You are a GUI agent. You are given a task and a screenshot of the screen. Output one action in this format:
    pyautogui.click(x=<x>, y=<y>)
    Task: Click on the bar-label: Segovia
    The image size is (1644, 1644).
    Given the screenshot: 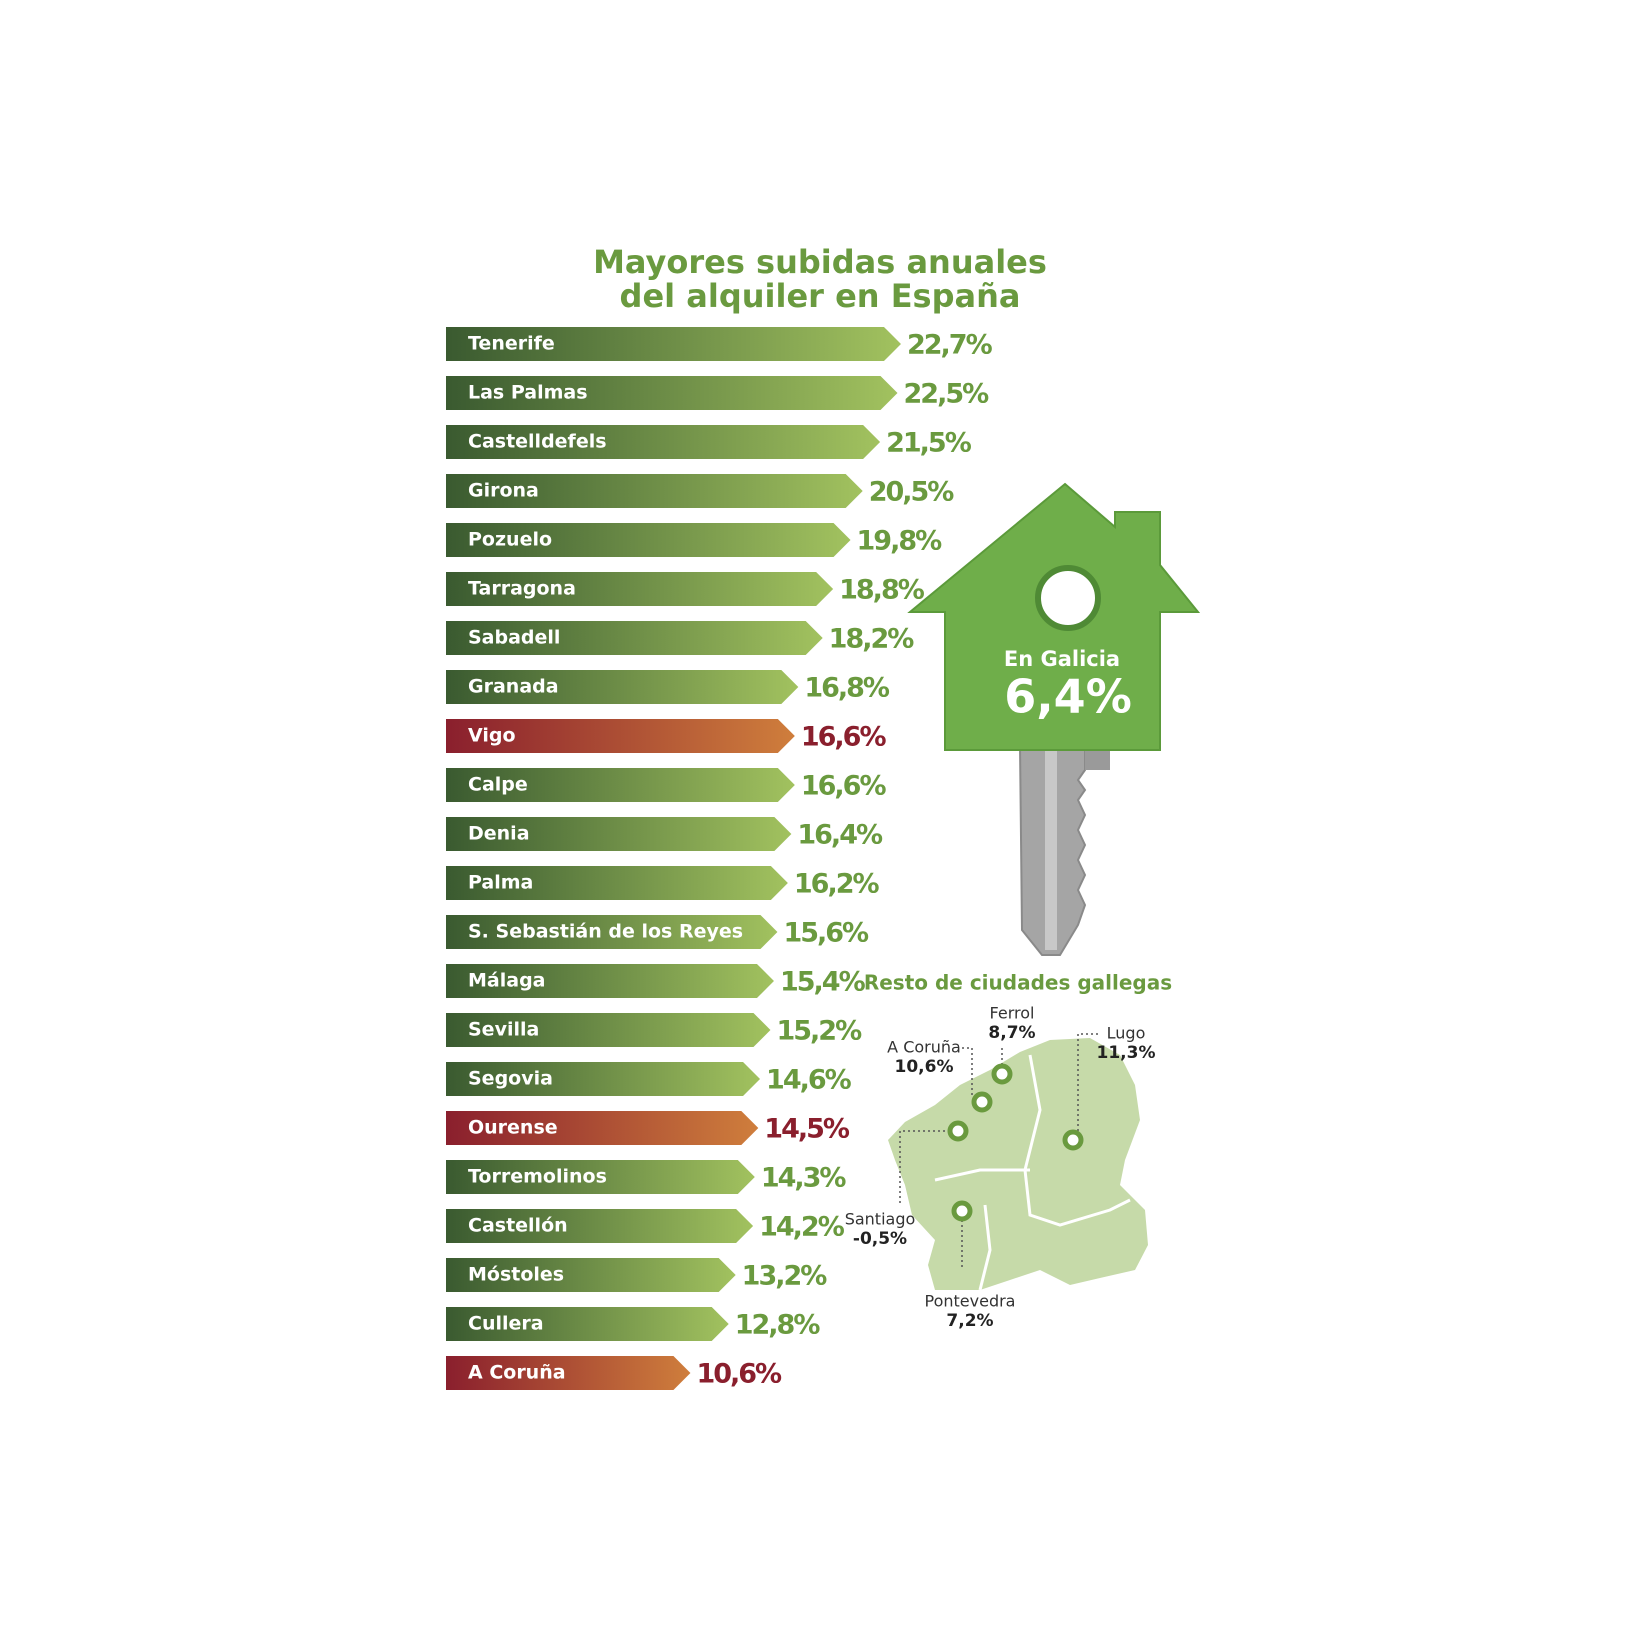 What is the action you would take?
    pyautogui.click(x=510, y=1079)
    